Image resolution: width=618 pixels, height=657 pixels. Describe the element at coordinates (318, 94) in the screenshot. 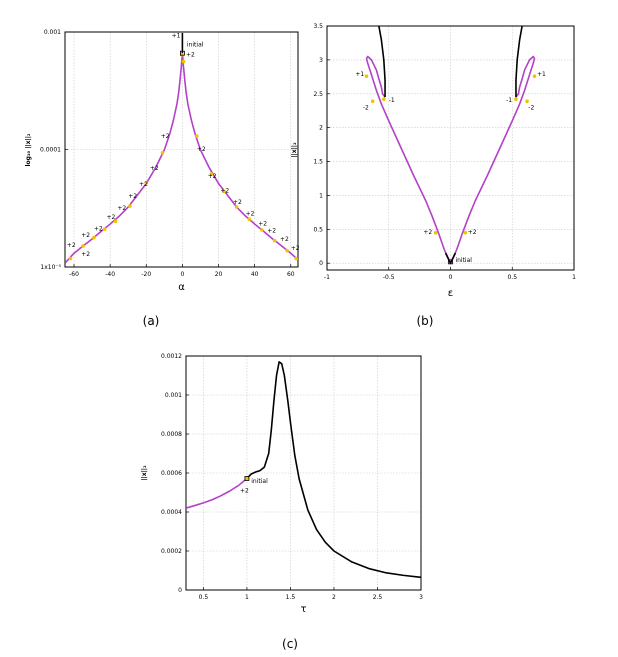

I see `y-tick-label: 2.5` at that location.